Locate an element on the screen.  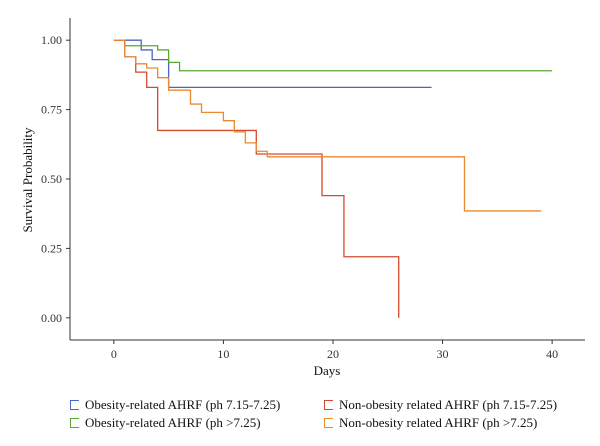
x-axis-title: Days is located at coordinates (327, 370).